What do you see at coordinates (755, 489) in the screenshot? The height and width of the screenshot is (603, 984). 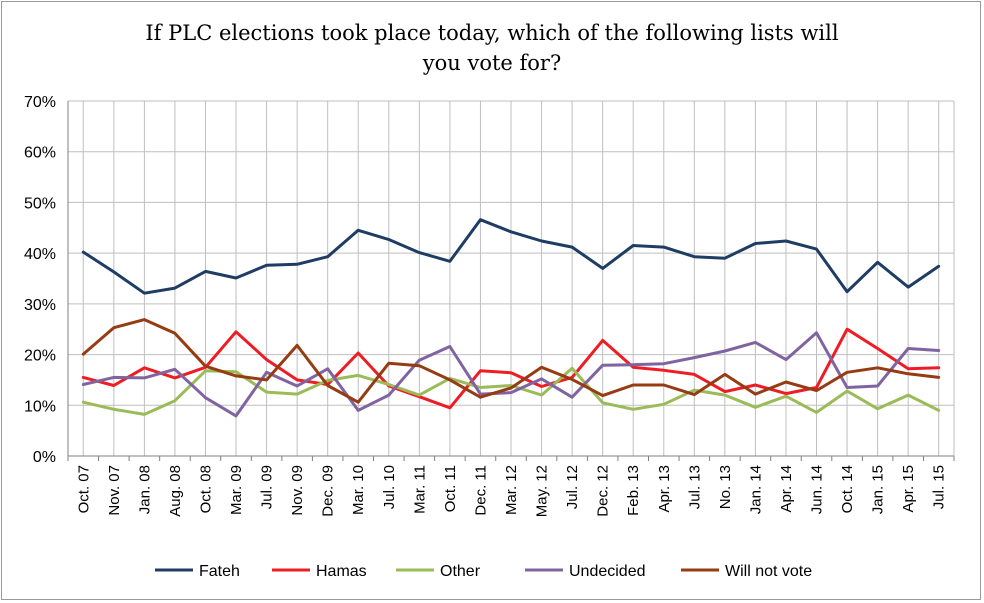 I see `x-tick-label: Jan. 14` at bounding box center [755, 489].